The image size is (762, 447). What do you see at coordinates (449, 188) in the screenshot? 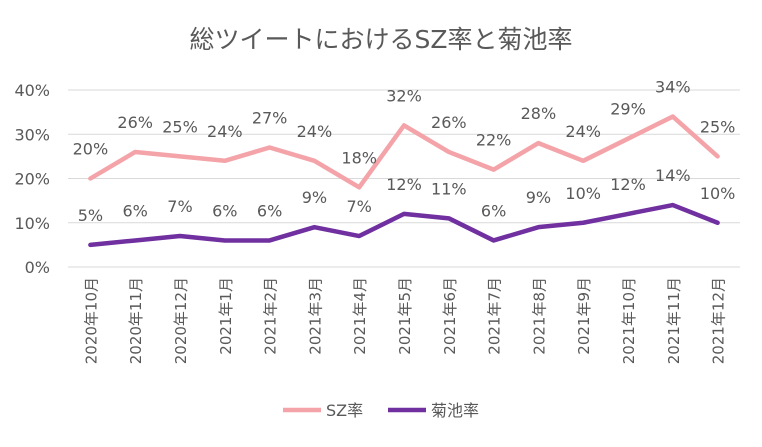
I see `data-label: 11%` at bounding box center [449, 188].